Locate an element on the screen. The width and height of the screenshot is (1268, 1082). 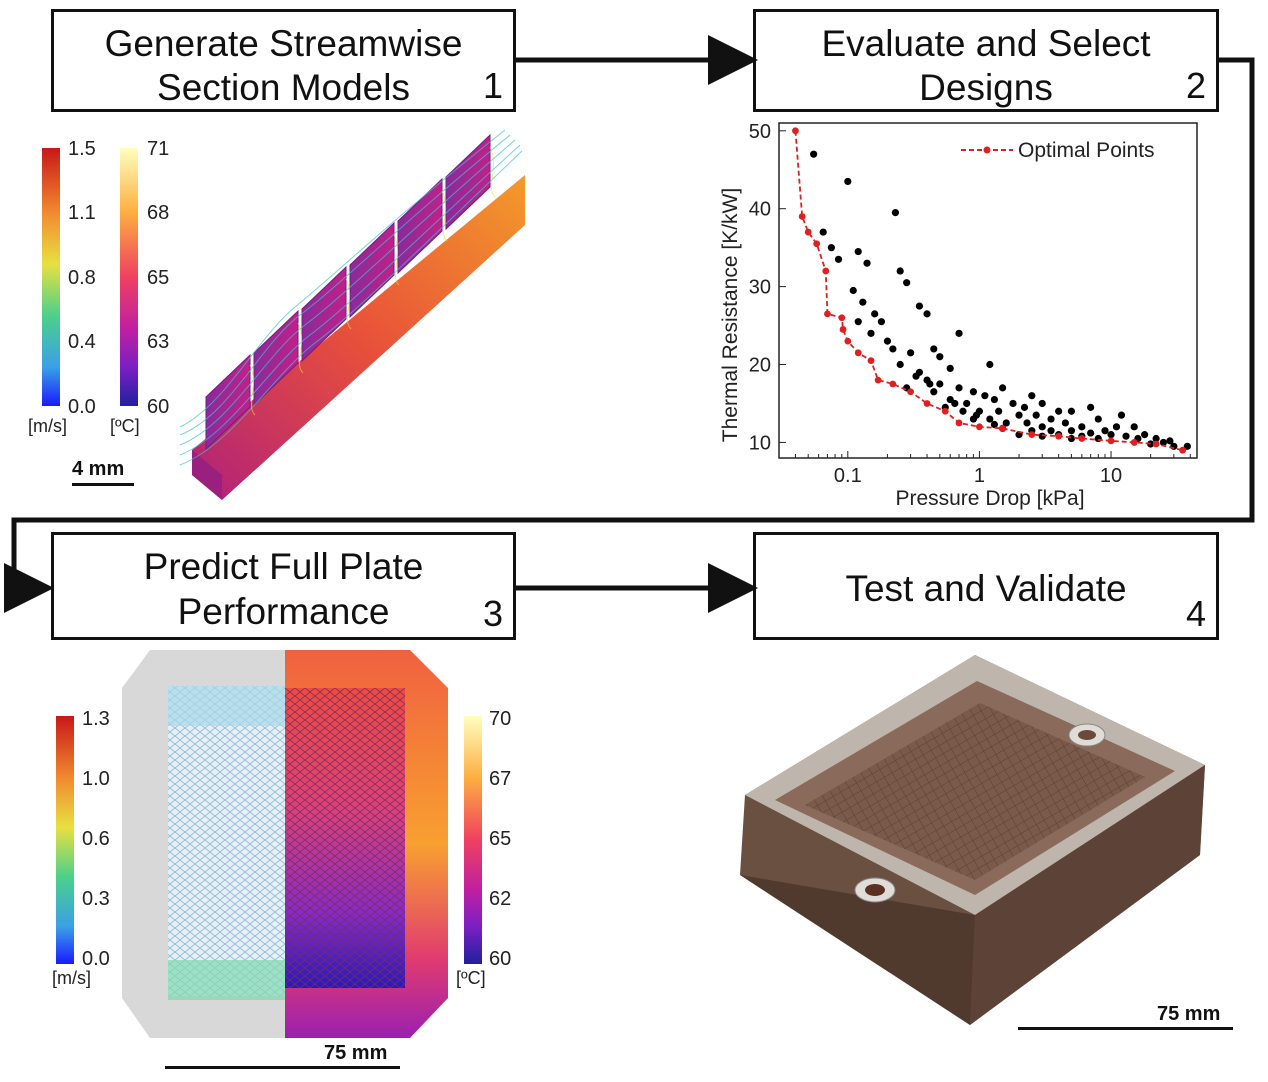
chart-xlabel: Pressure Drop [kPa] is located at coordinates (989, 498).